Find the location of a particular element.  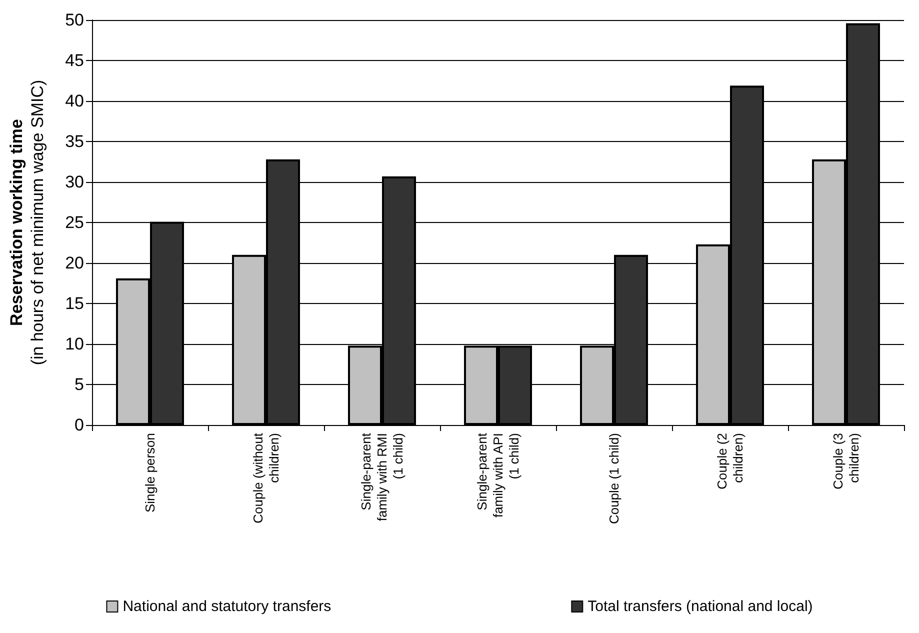

y-axis-title: Reservation working time (in hours of net minimum wage SMIC) is located at coordinates (27, 223).